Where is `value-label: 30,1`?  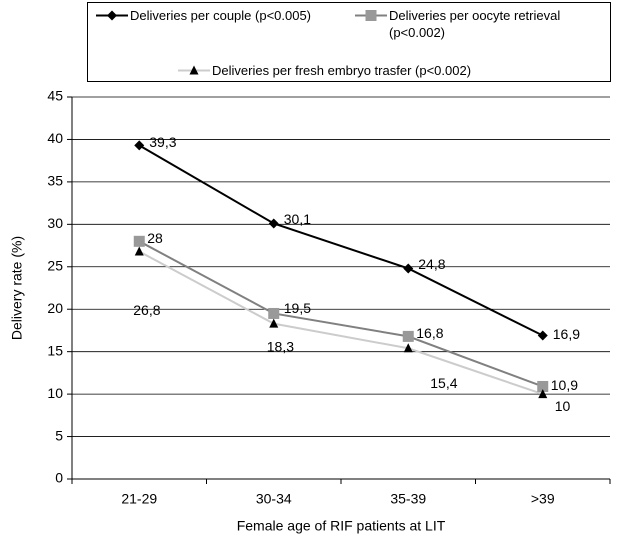 value-label: 30,1 is located at coordinates (297, 219).